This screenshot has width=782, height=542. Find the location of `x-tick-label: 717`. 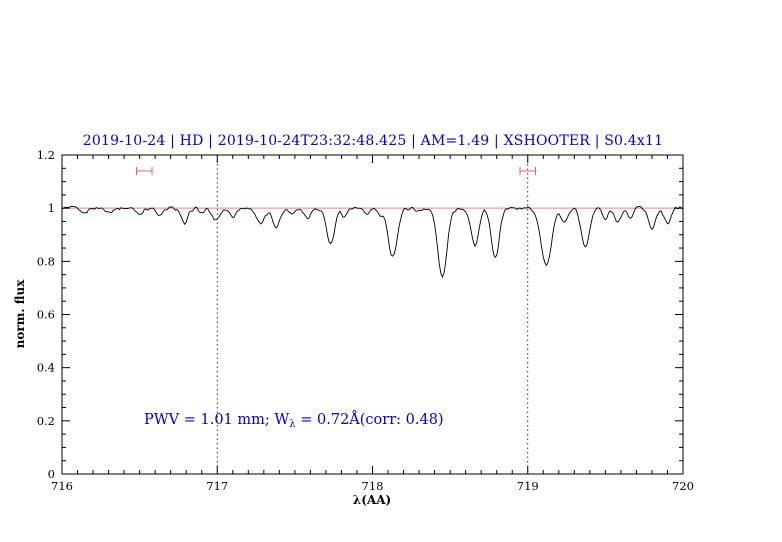

x-tick-label: 717 is located at coordinates (217, 486).